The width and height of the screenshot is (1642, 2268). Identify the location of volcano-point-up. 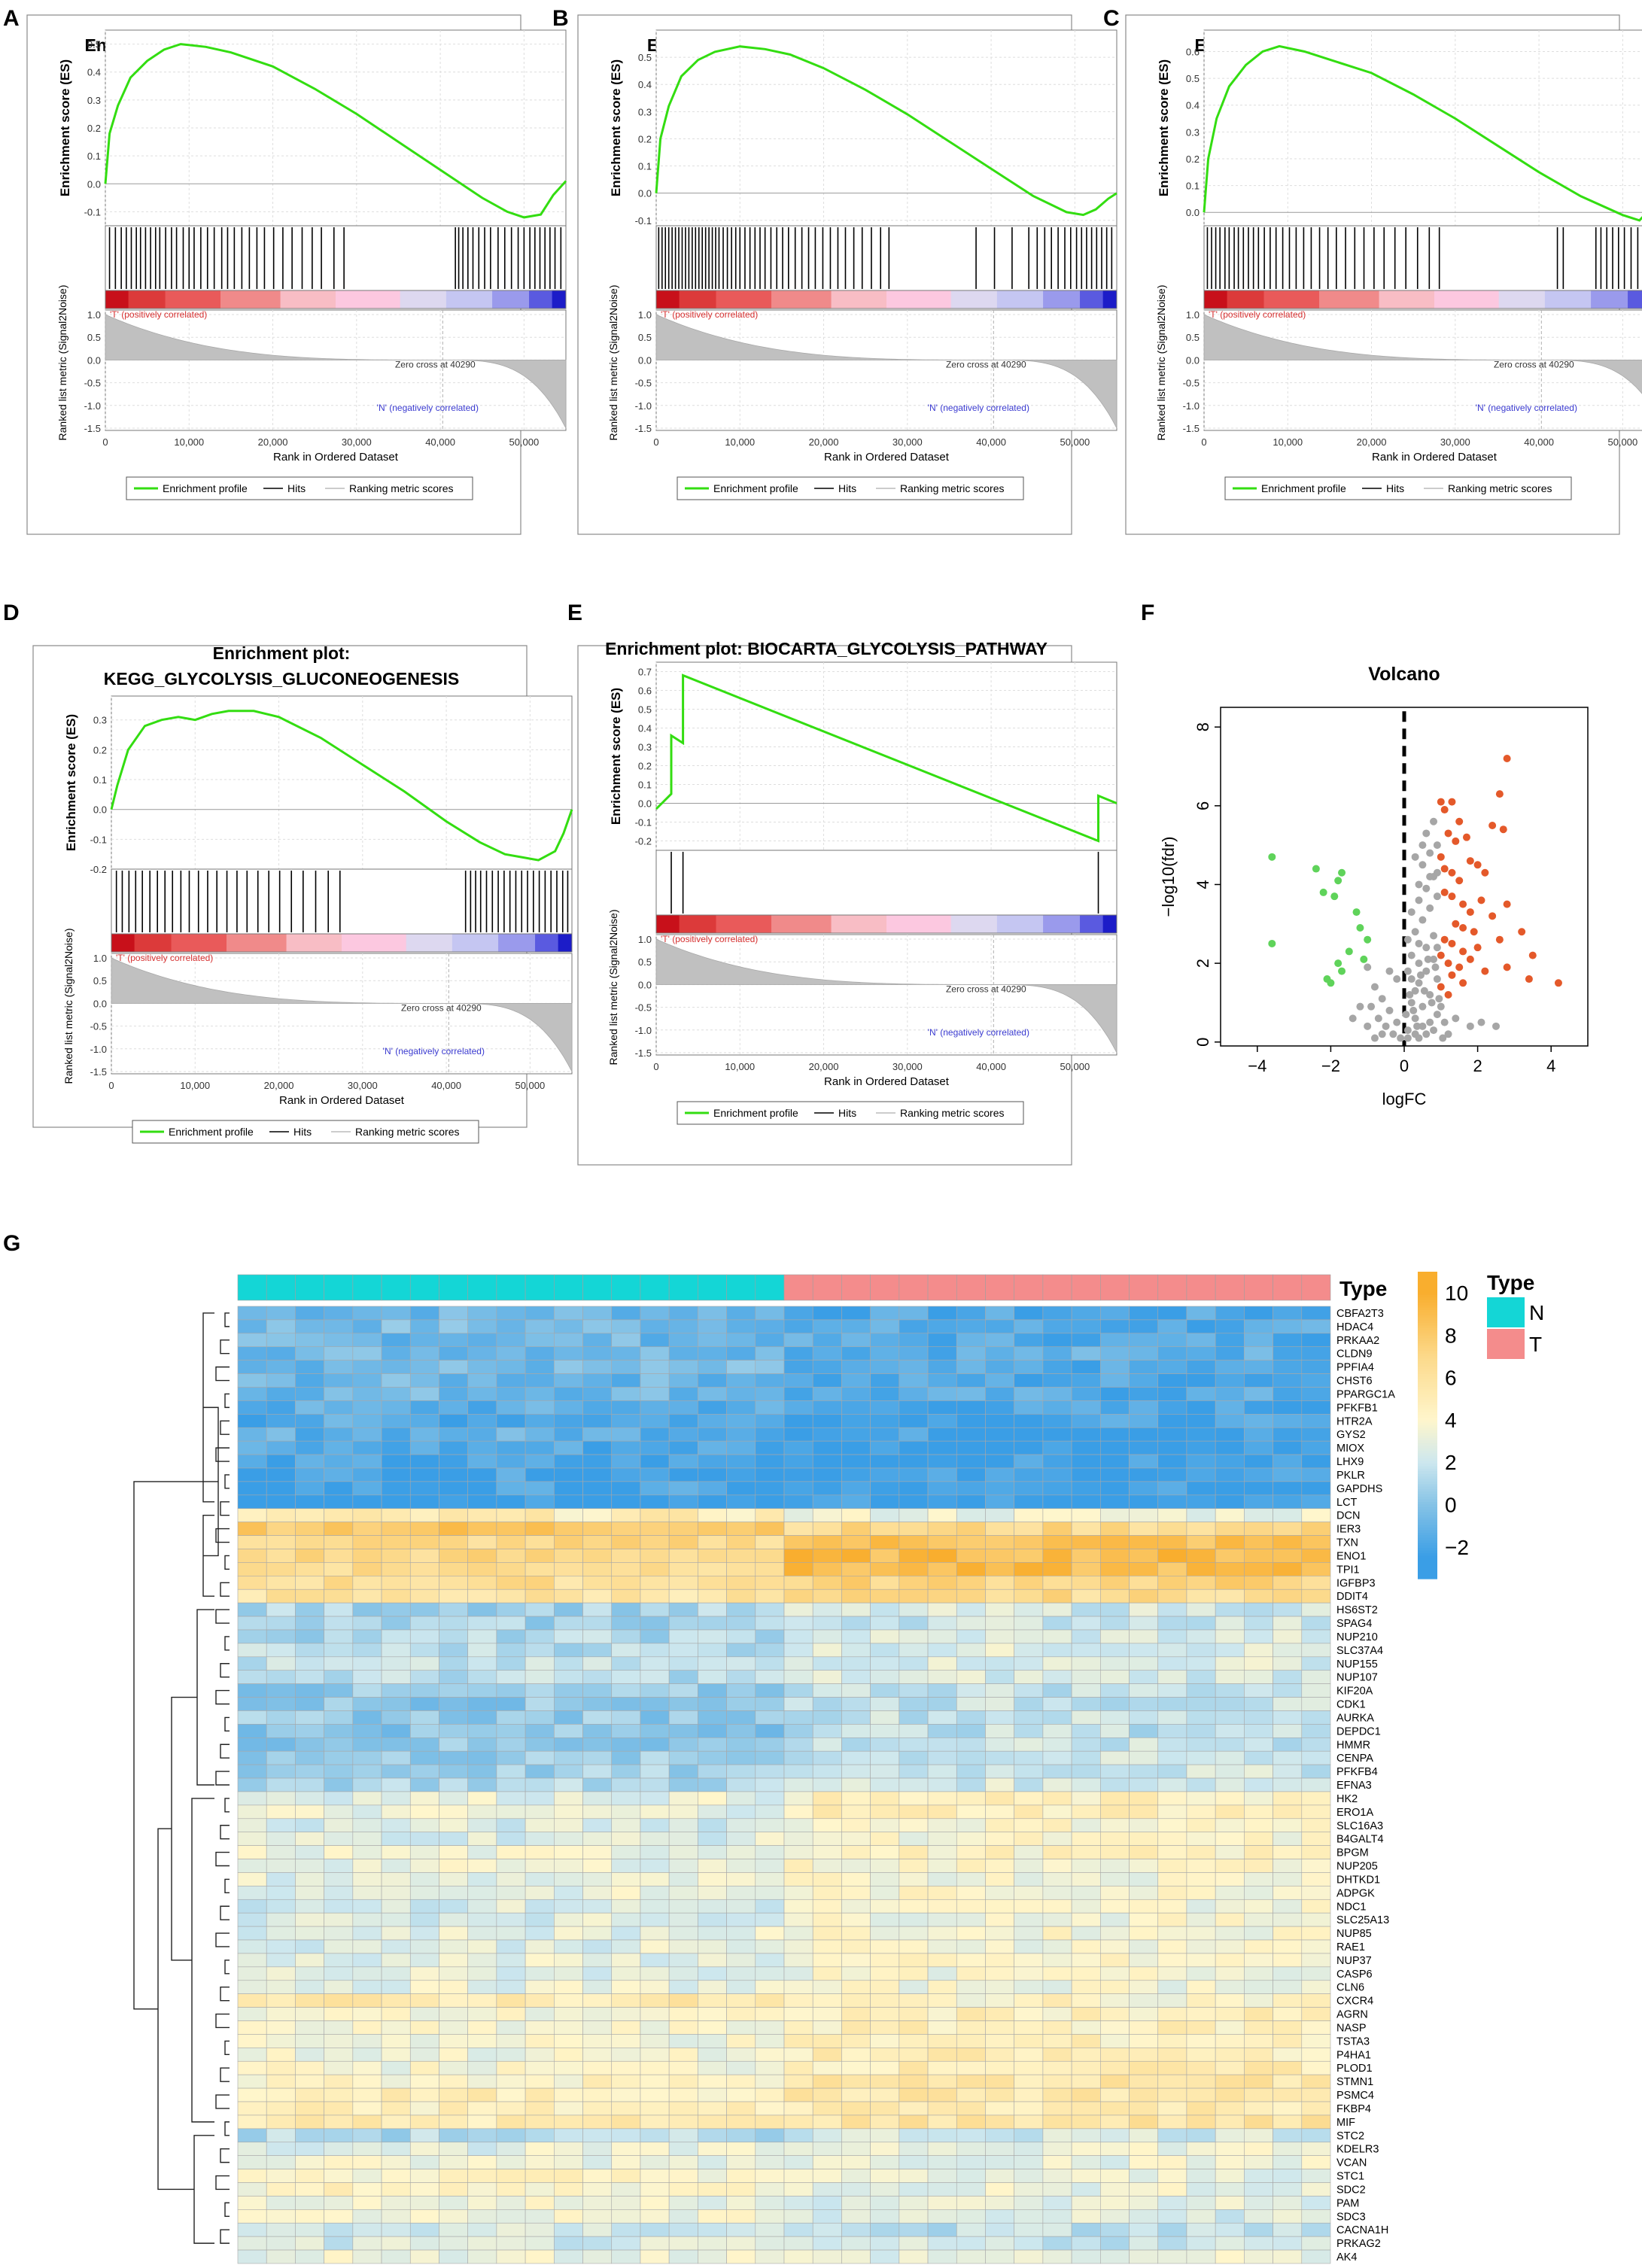
(1448, 834).